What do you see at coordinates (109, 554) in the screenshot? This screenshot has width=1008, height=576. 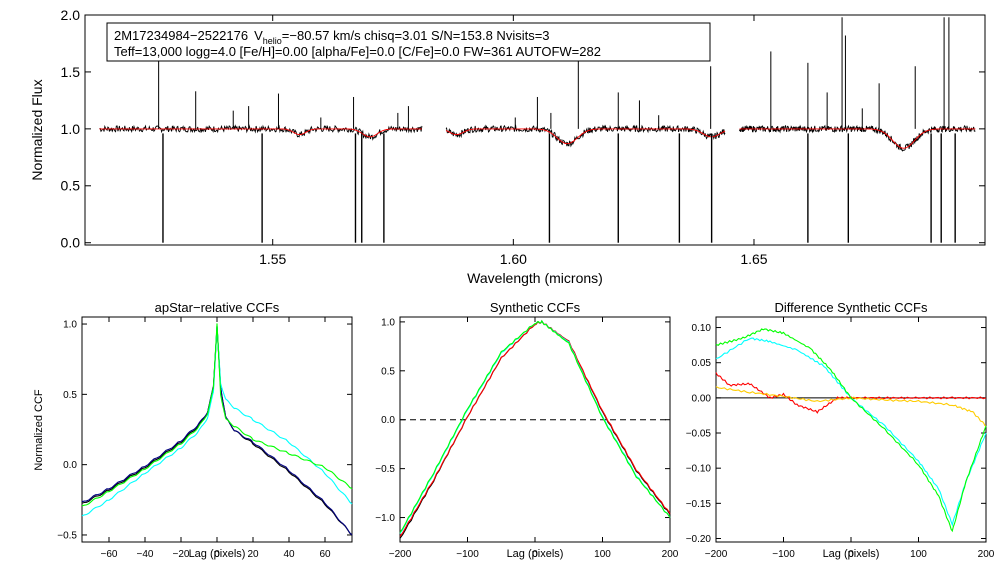 I see `apstar-ccf-xtick-label: −60` at bounding box center [109, 554].